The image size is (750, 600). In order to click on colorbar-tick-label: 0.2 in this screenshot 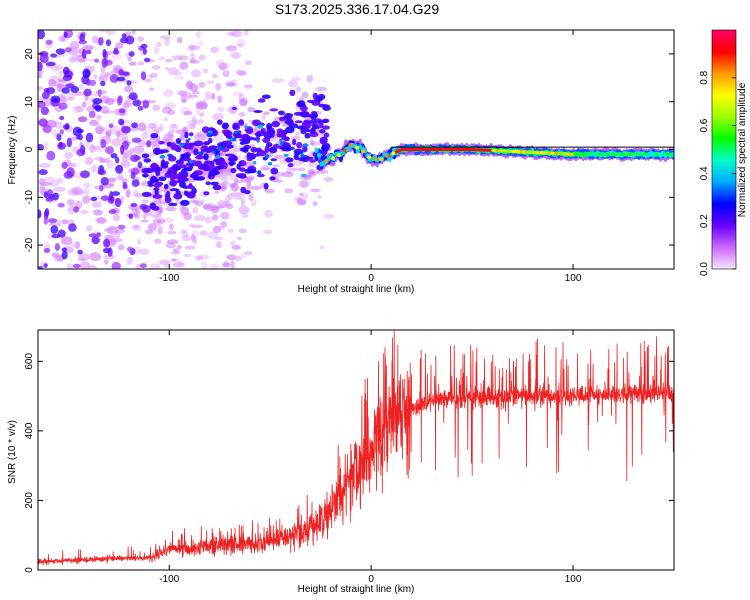, I will do `click(704, 221)`.